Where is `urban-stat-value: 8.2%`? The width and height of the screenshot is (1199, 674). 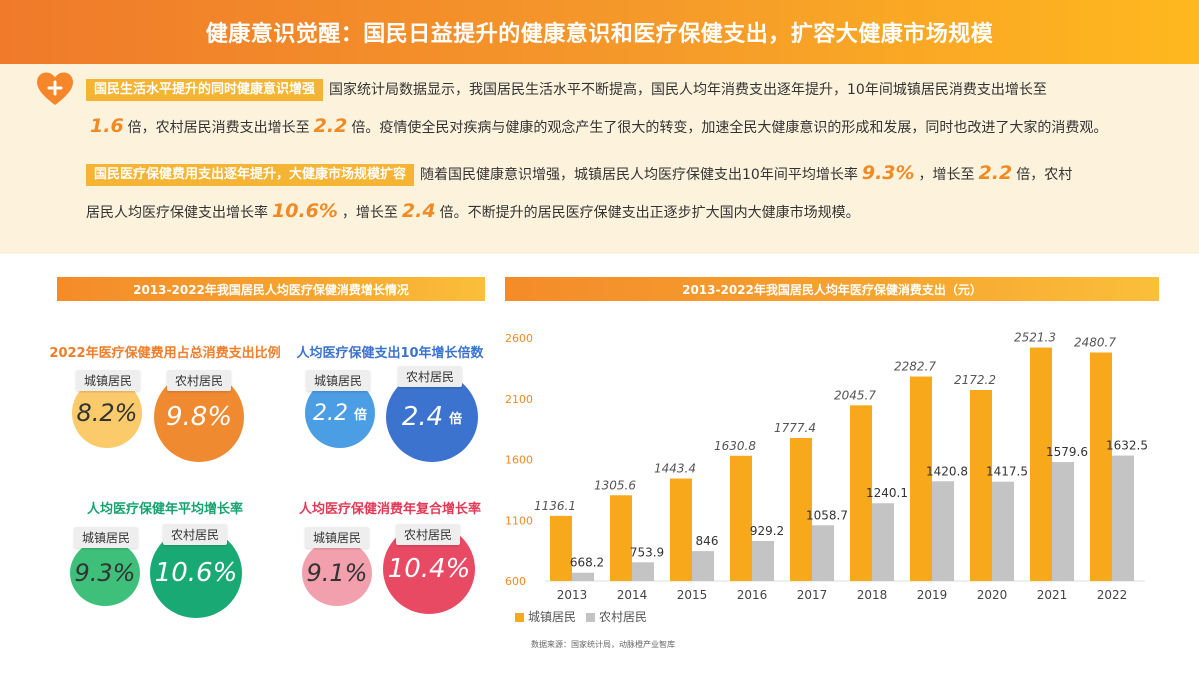
urban-stat-value: 8.2% is located at coordinates (107, 413).